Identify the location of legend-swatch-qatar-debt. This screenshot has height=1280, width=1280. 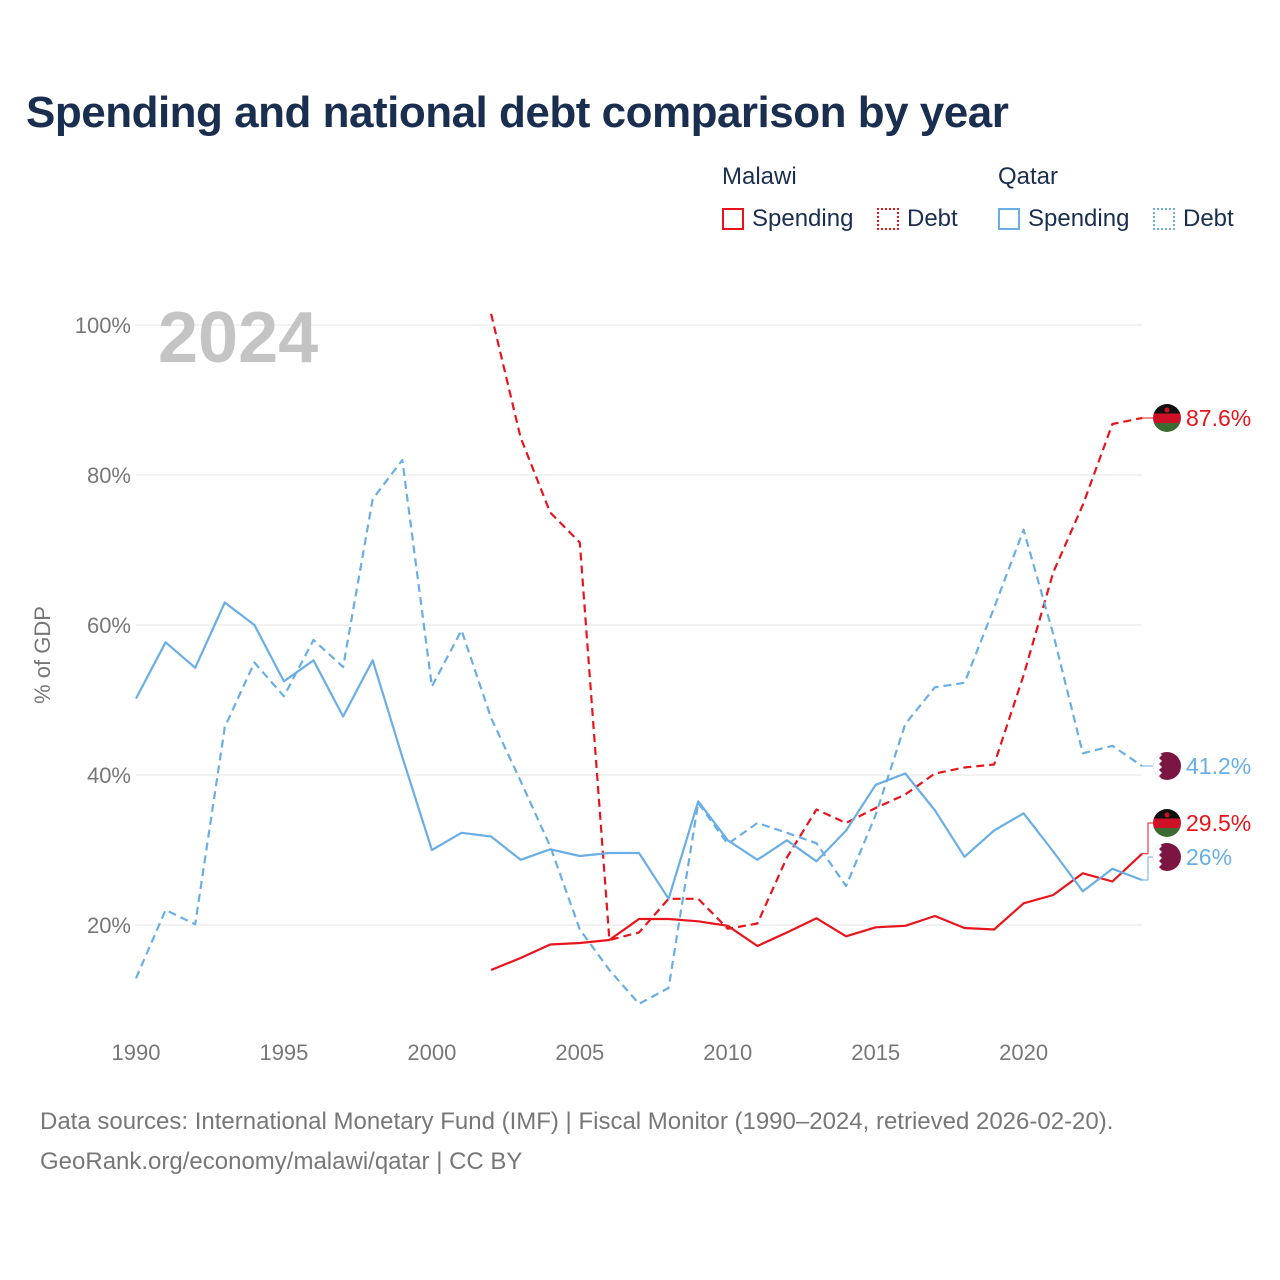
(1164, 219).